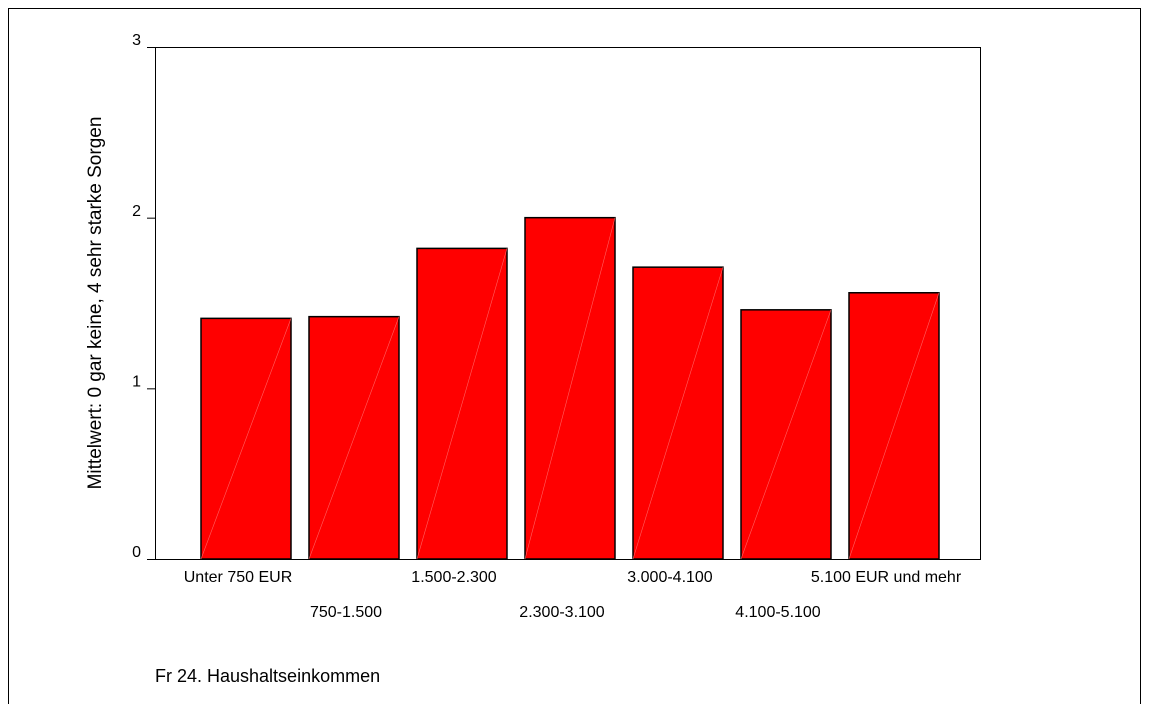 The image size is (1149, 704). What do you see at coordinates (238, 577) in the screenshot?
I see `x-tick-label: Unter 750 EUR` at bounding box center [238, 577].